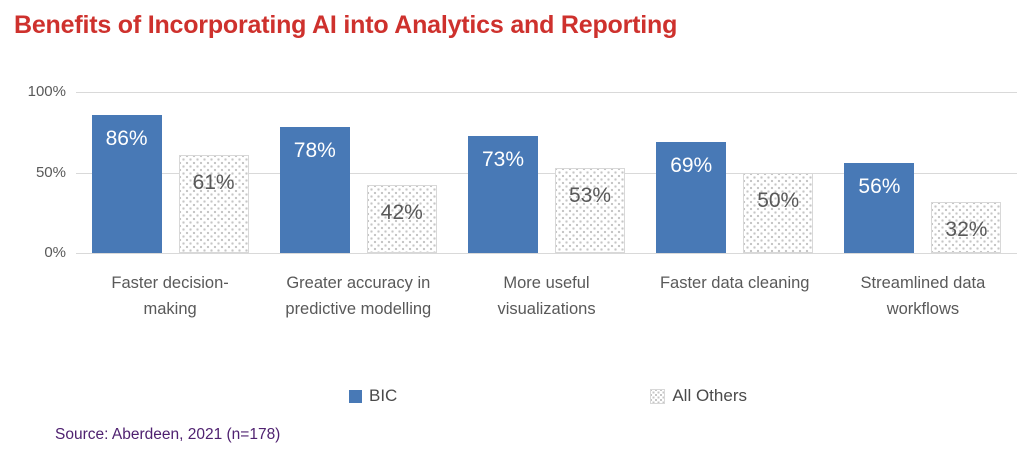  What do you see at coordinates (590, 195) in the screenshot?
I see `bar-value-label: 53%` at bounding box center [590, 195].